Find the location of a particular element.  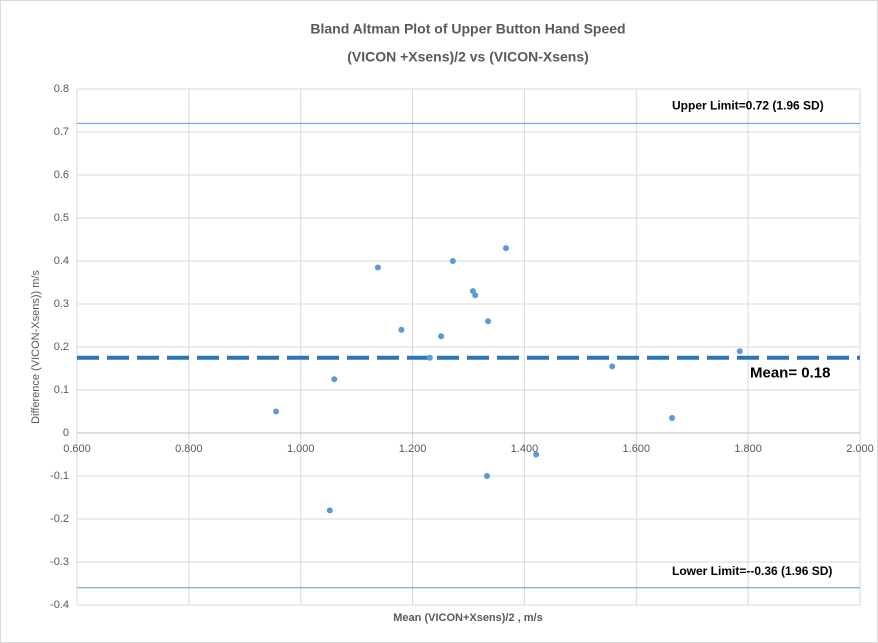

chart-subtitle: (VICON +Xsens)/2 vs (VICON-Xsens) is located at coordinates (468, 57).